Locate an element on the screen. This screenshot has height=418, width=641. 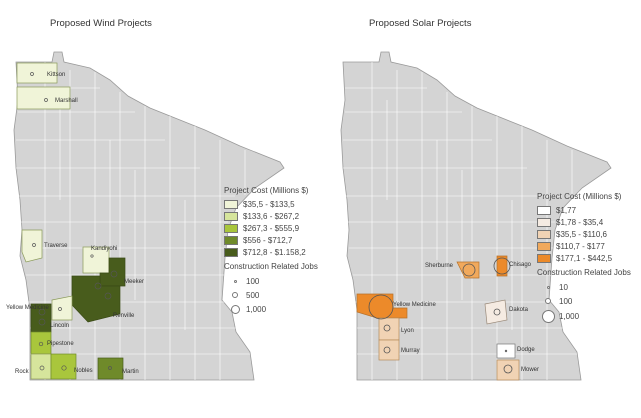
wind-legend-row: $556 - $712,7 is located at coordinates (271, 240).